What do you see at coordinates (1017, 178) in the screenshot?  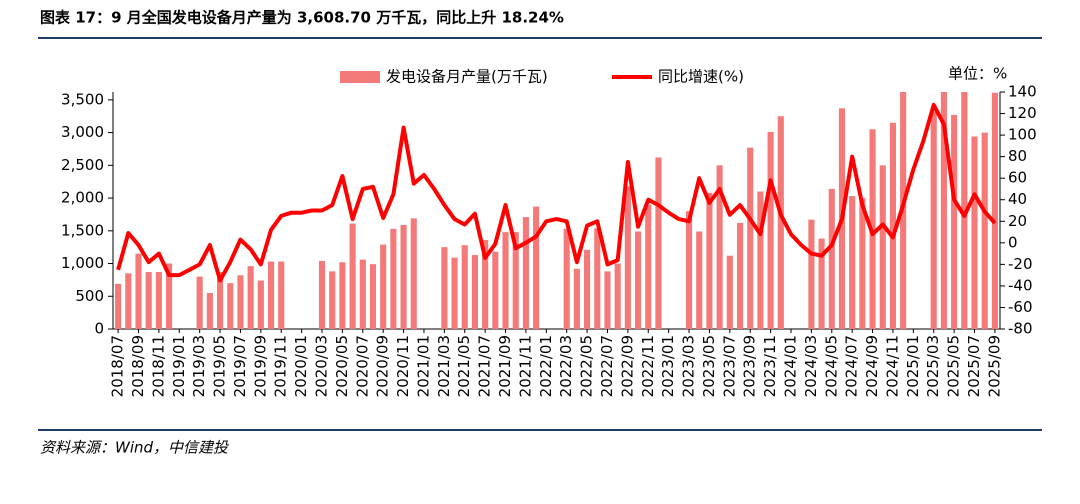 I see `y2-tick-label: 60` at bounding box center [1017, 178].